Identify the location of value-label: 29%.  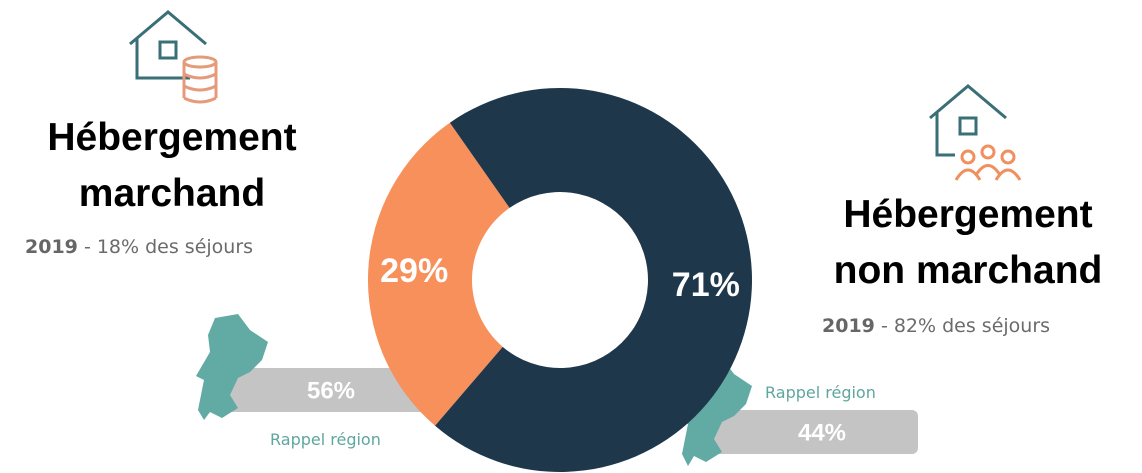
(414, 271).